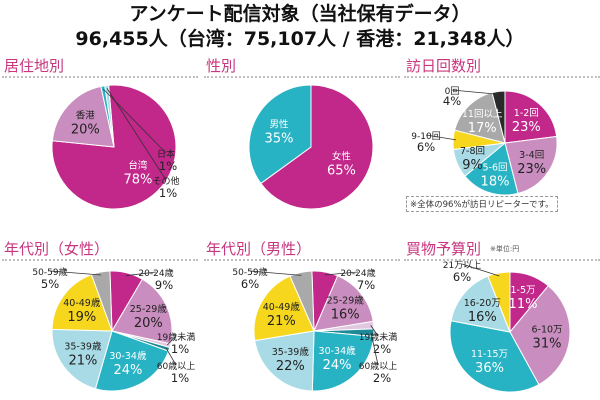 This screenshot has width=600, height=400. I want to click on slice-value-label: 16%, so click(345, 315).